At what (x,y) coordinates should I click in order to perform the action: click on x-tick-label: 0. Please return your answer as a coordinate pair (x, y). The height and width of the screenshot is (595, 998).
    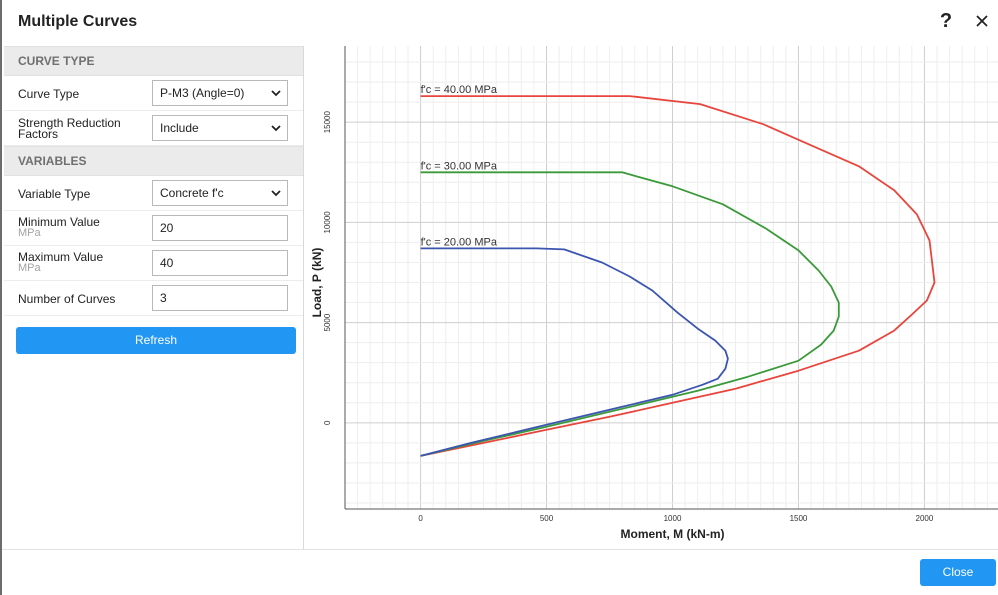
    Looking at the image, I should click on (420, 518).